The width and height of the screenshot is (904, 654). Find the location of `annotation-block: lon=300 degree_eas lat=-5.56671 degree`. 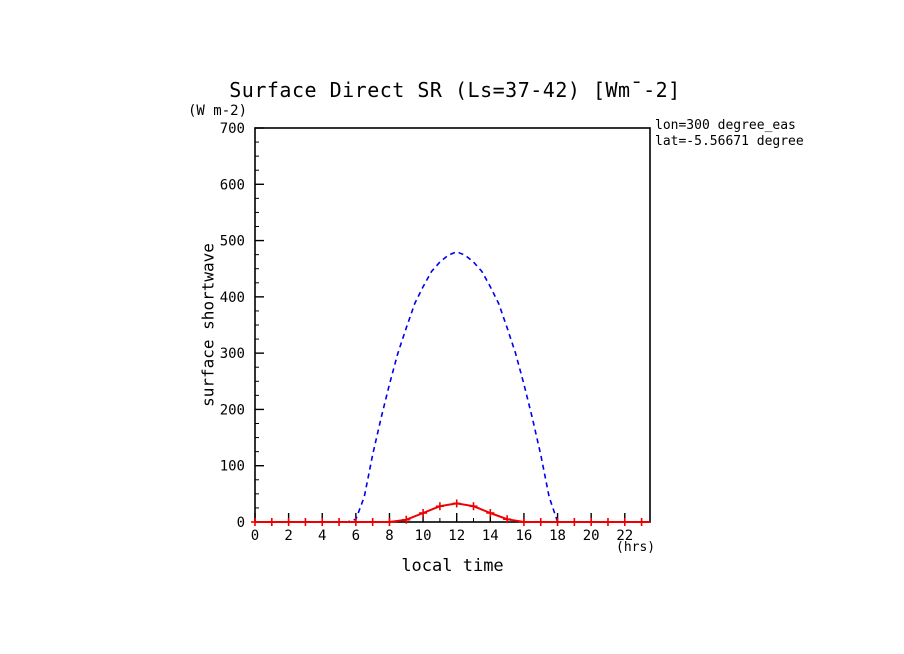

annotation-block: lon=300 degree_eas lat=-5.56671 degree is located at coordinates (779, 134).